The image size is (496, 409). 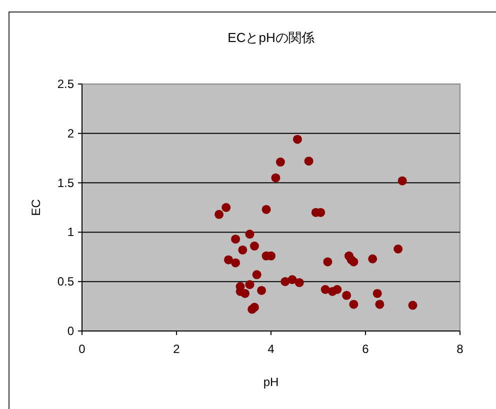 I want to click on x-axis-title: pH, so click(x=271, y=382).